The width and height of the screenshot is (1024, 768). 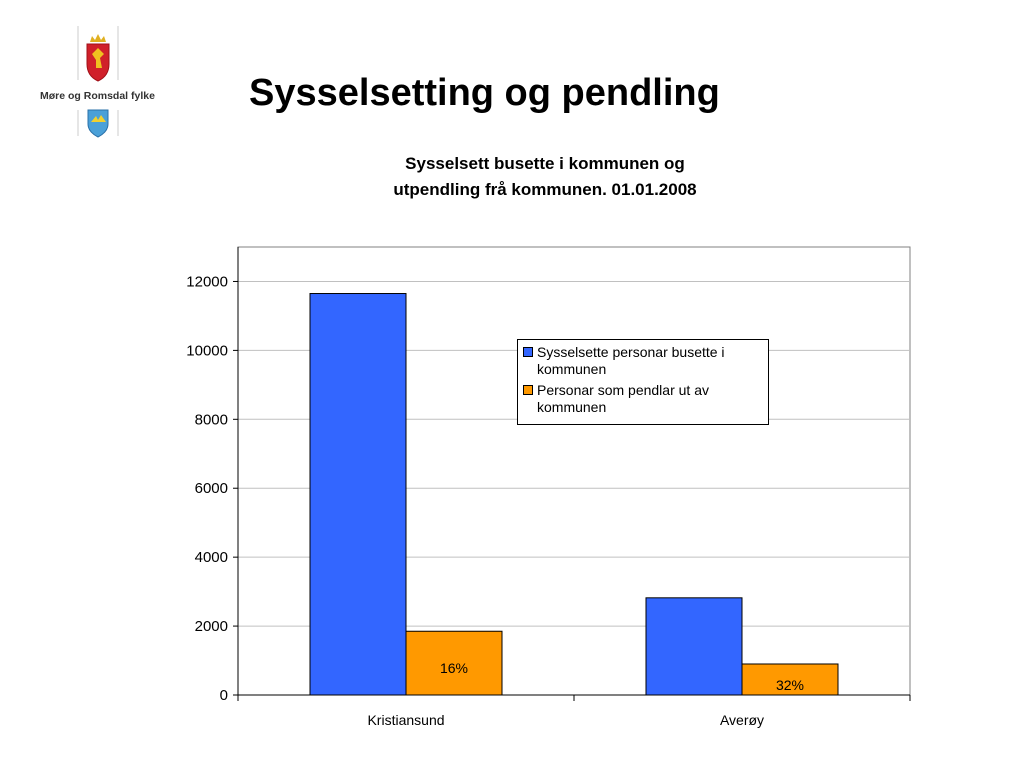 I want to click on legend-label-employed-line-1: Sysselsette personar busette i, so click(x=631, y=352).